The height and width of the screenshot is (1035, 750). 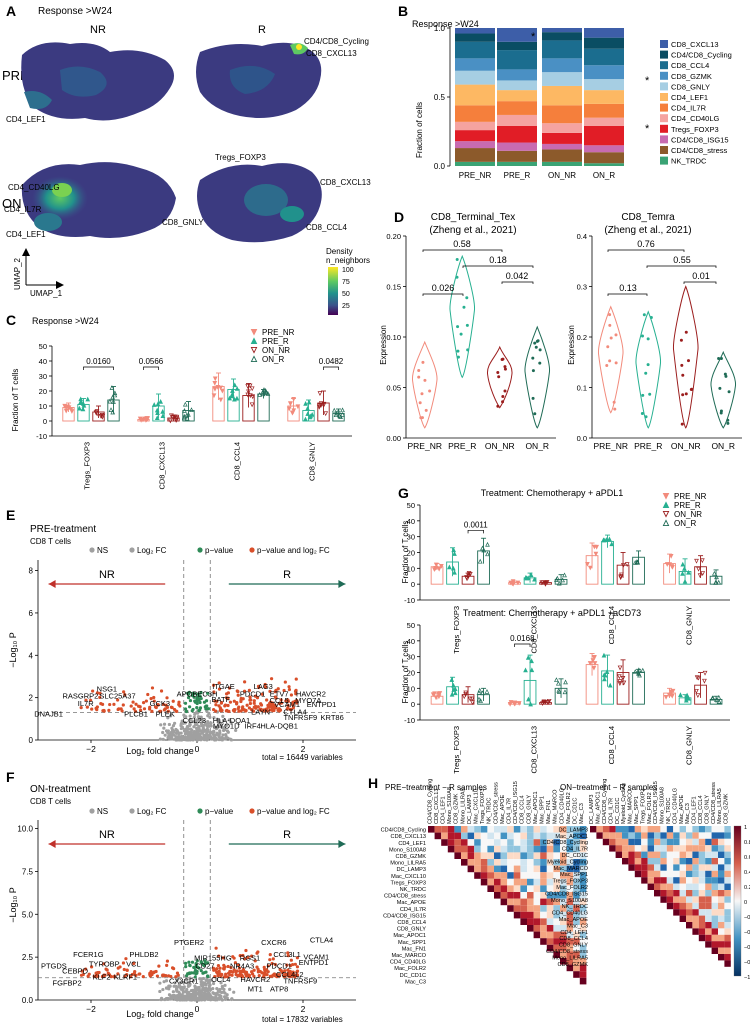 I want to click on f-plot-gene-7: CCL3L1, so click(x=287, y=954).